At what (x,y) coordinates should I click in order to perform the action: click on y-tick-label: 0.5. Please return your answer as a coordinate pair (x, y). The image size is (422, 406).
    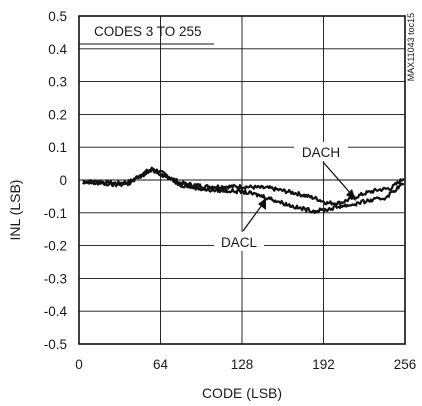
    Looking at the image, I should click on (57, 16).